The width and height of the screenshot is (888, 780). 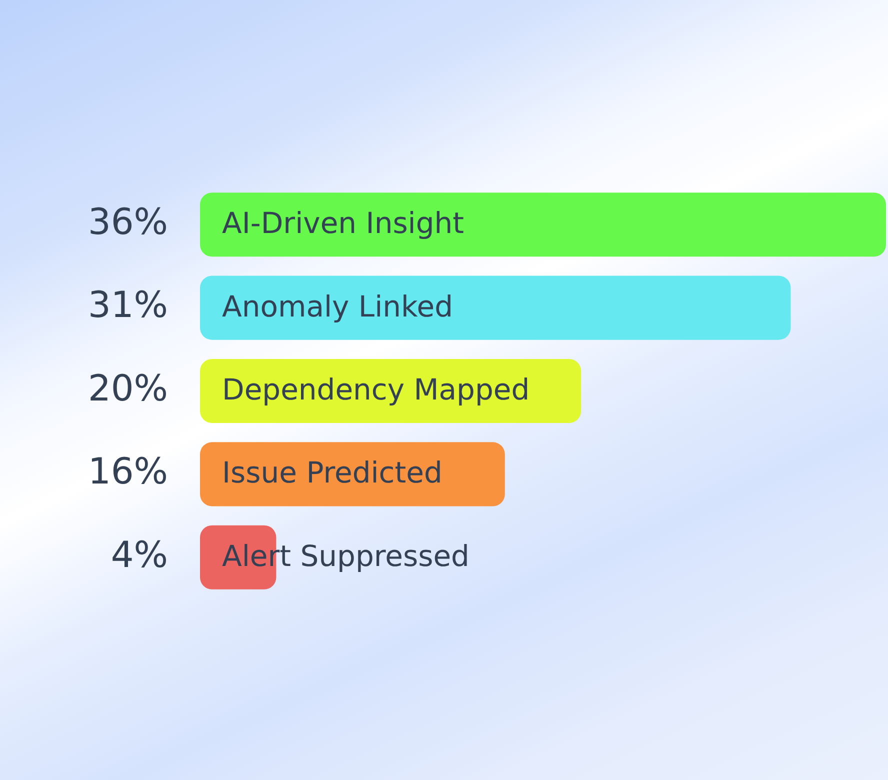 I want to click on data-label: 4%, so click(x=139, y=555).